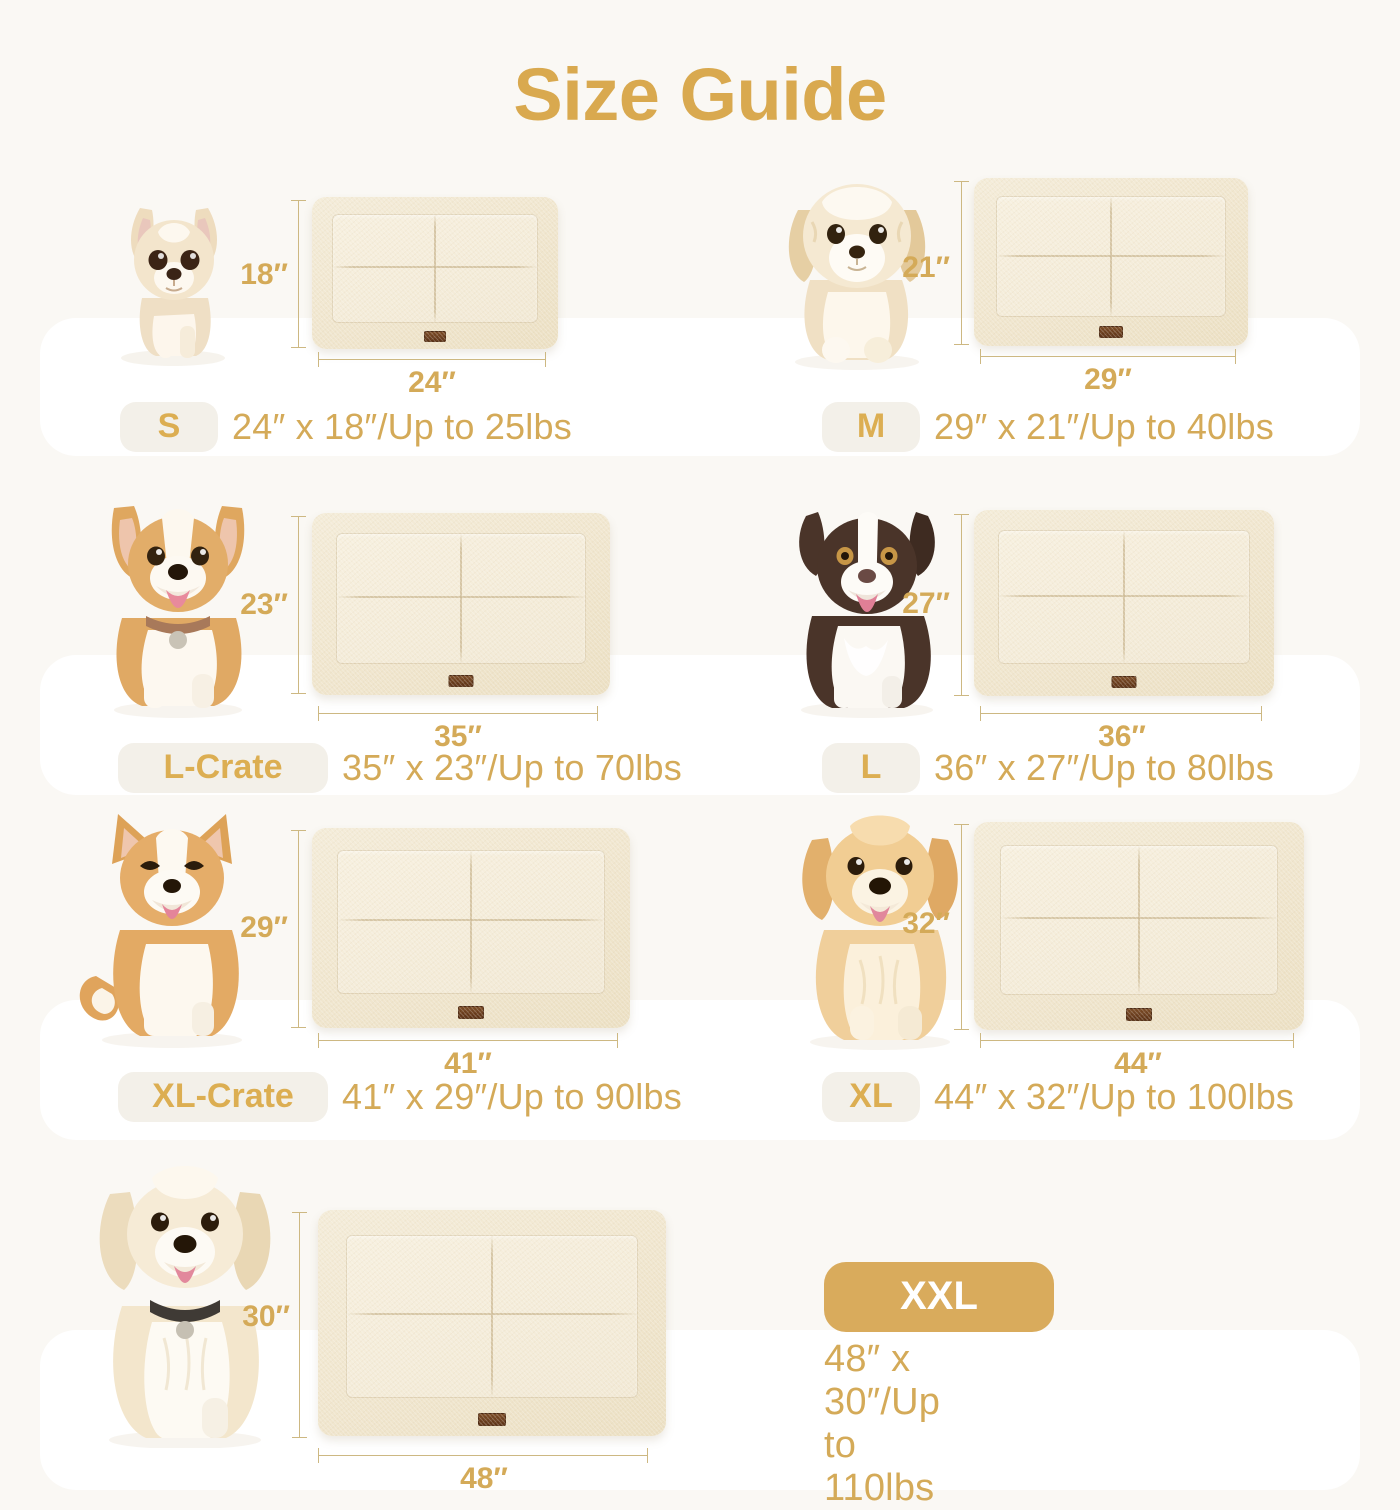  Describe the element at coordinates (1139, 919) in the screenshot. I see `mat-quilt-xl` at that location.